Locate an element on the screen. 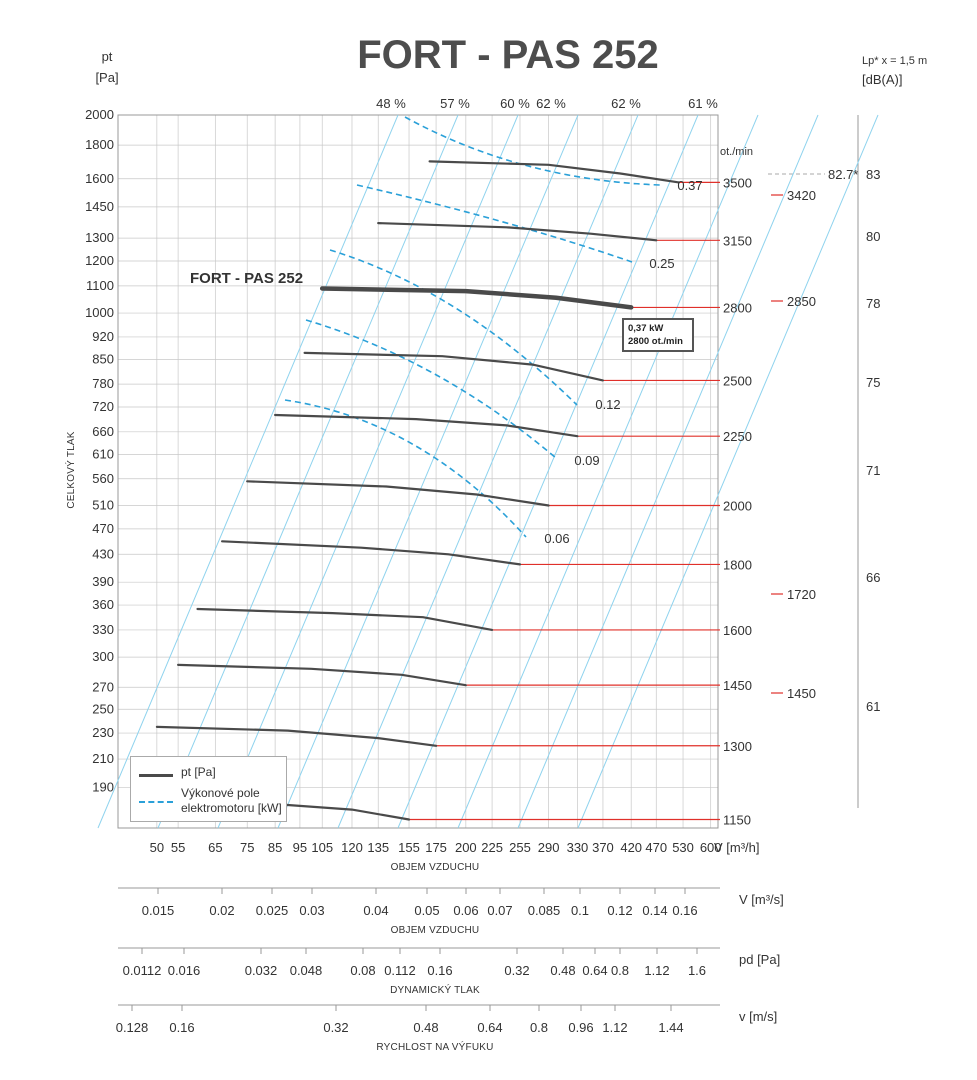 The width and height of the screenshot is (977, 1080). x-tick-label: 420 is located at coordinates (631, 847).